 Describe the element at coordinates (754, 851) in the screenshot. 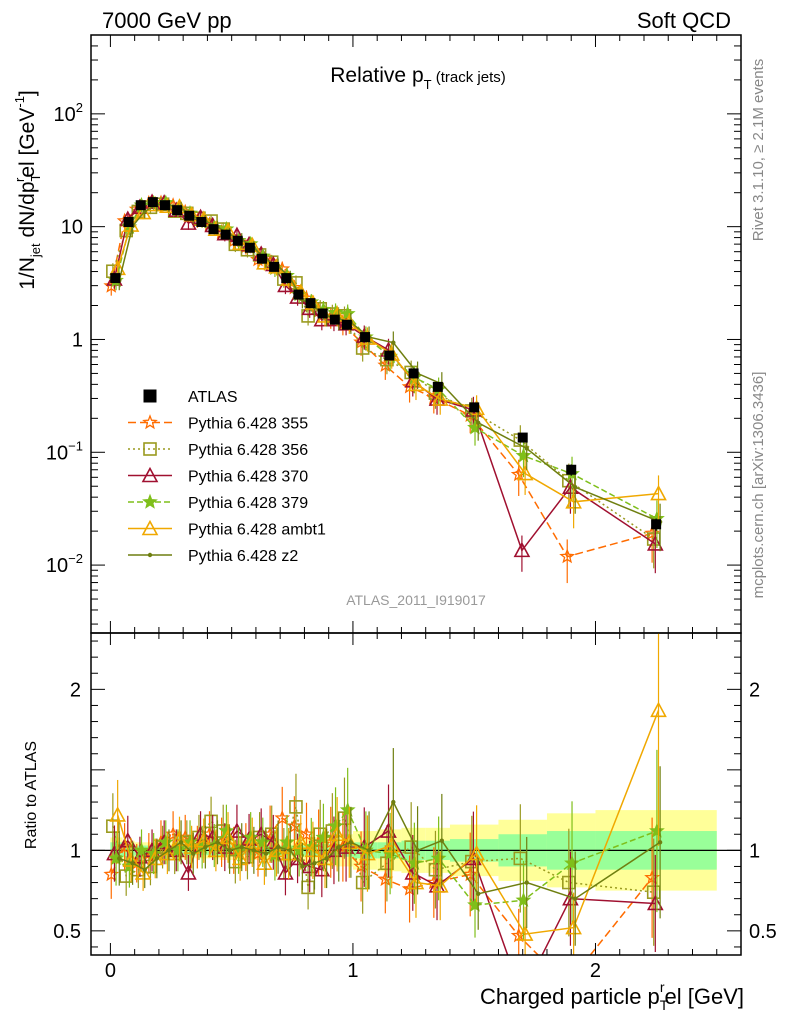

I see `ratio-y-tick-label-right: 1` at that location.